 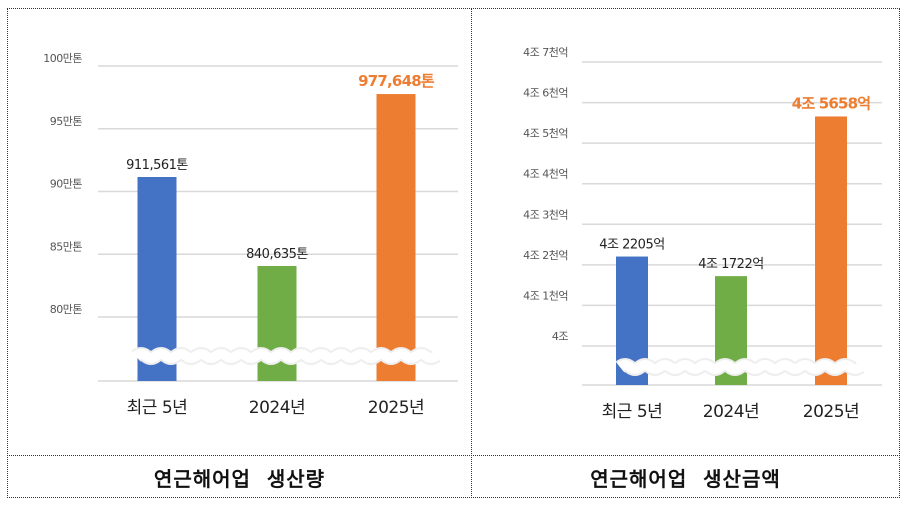 I want to click on y-tick-label: 4조 3천억, so click(x=545, y=214).